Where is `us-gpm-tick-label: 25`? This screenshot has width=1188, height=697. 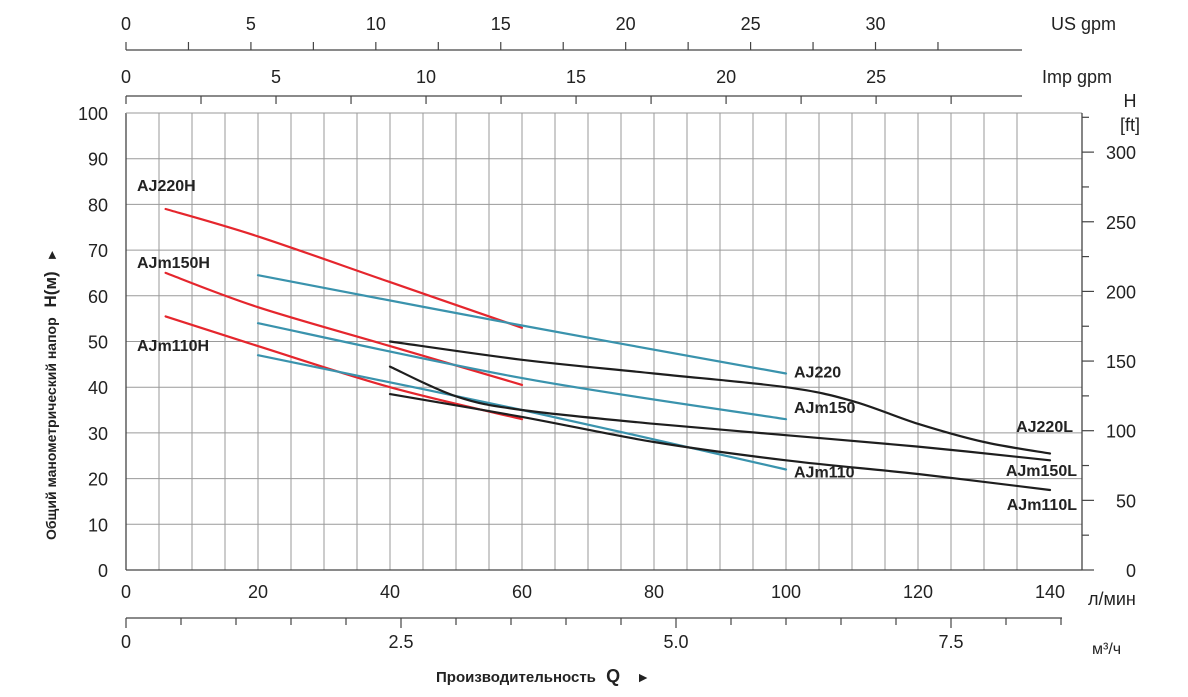
us-gpm-tick-label: 25 is located at coordinates (751, 24).